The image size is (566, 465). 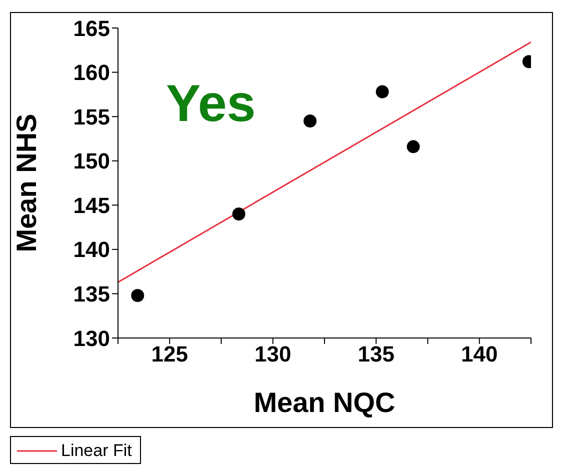 What do you see at coordinates (91, 117) in the screenshot?
I see `y-tick-label: 155` at bounding box center [91, 117].